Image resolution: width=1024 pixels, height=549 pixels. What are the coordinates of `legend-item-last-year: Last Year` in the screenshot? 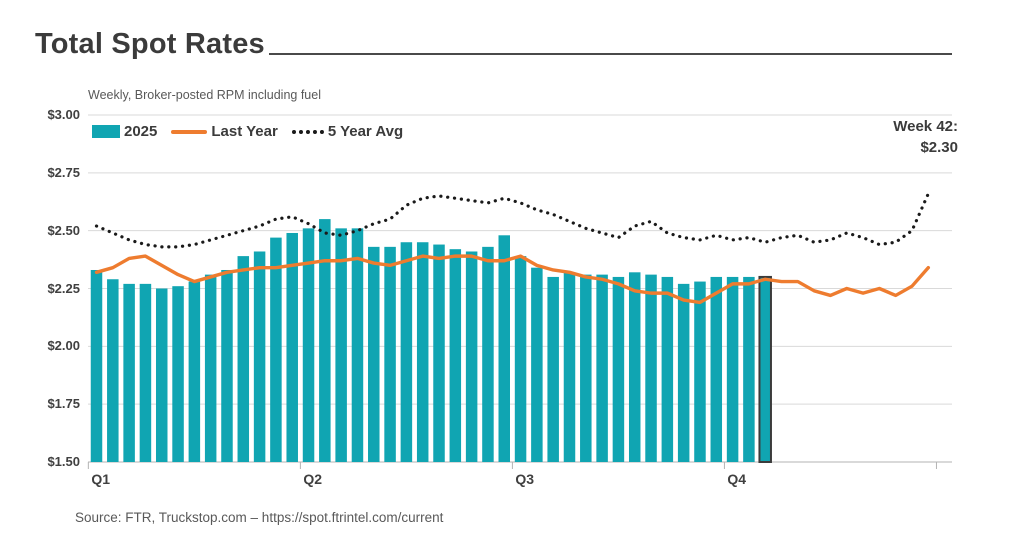 It's located at (224, 131).